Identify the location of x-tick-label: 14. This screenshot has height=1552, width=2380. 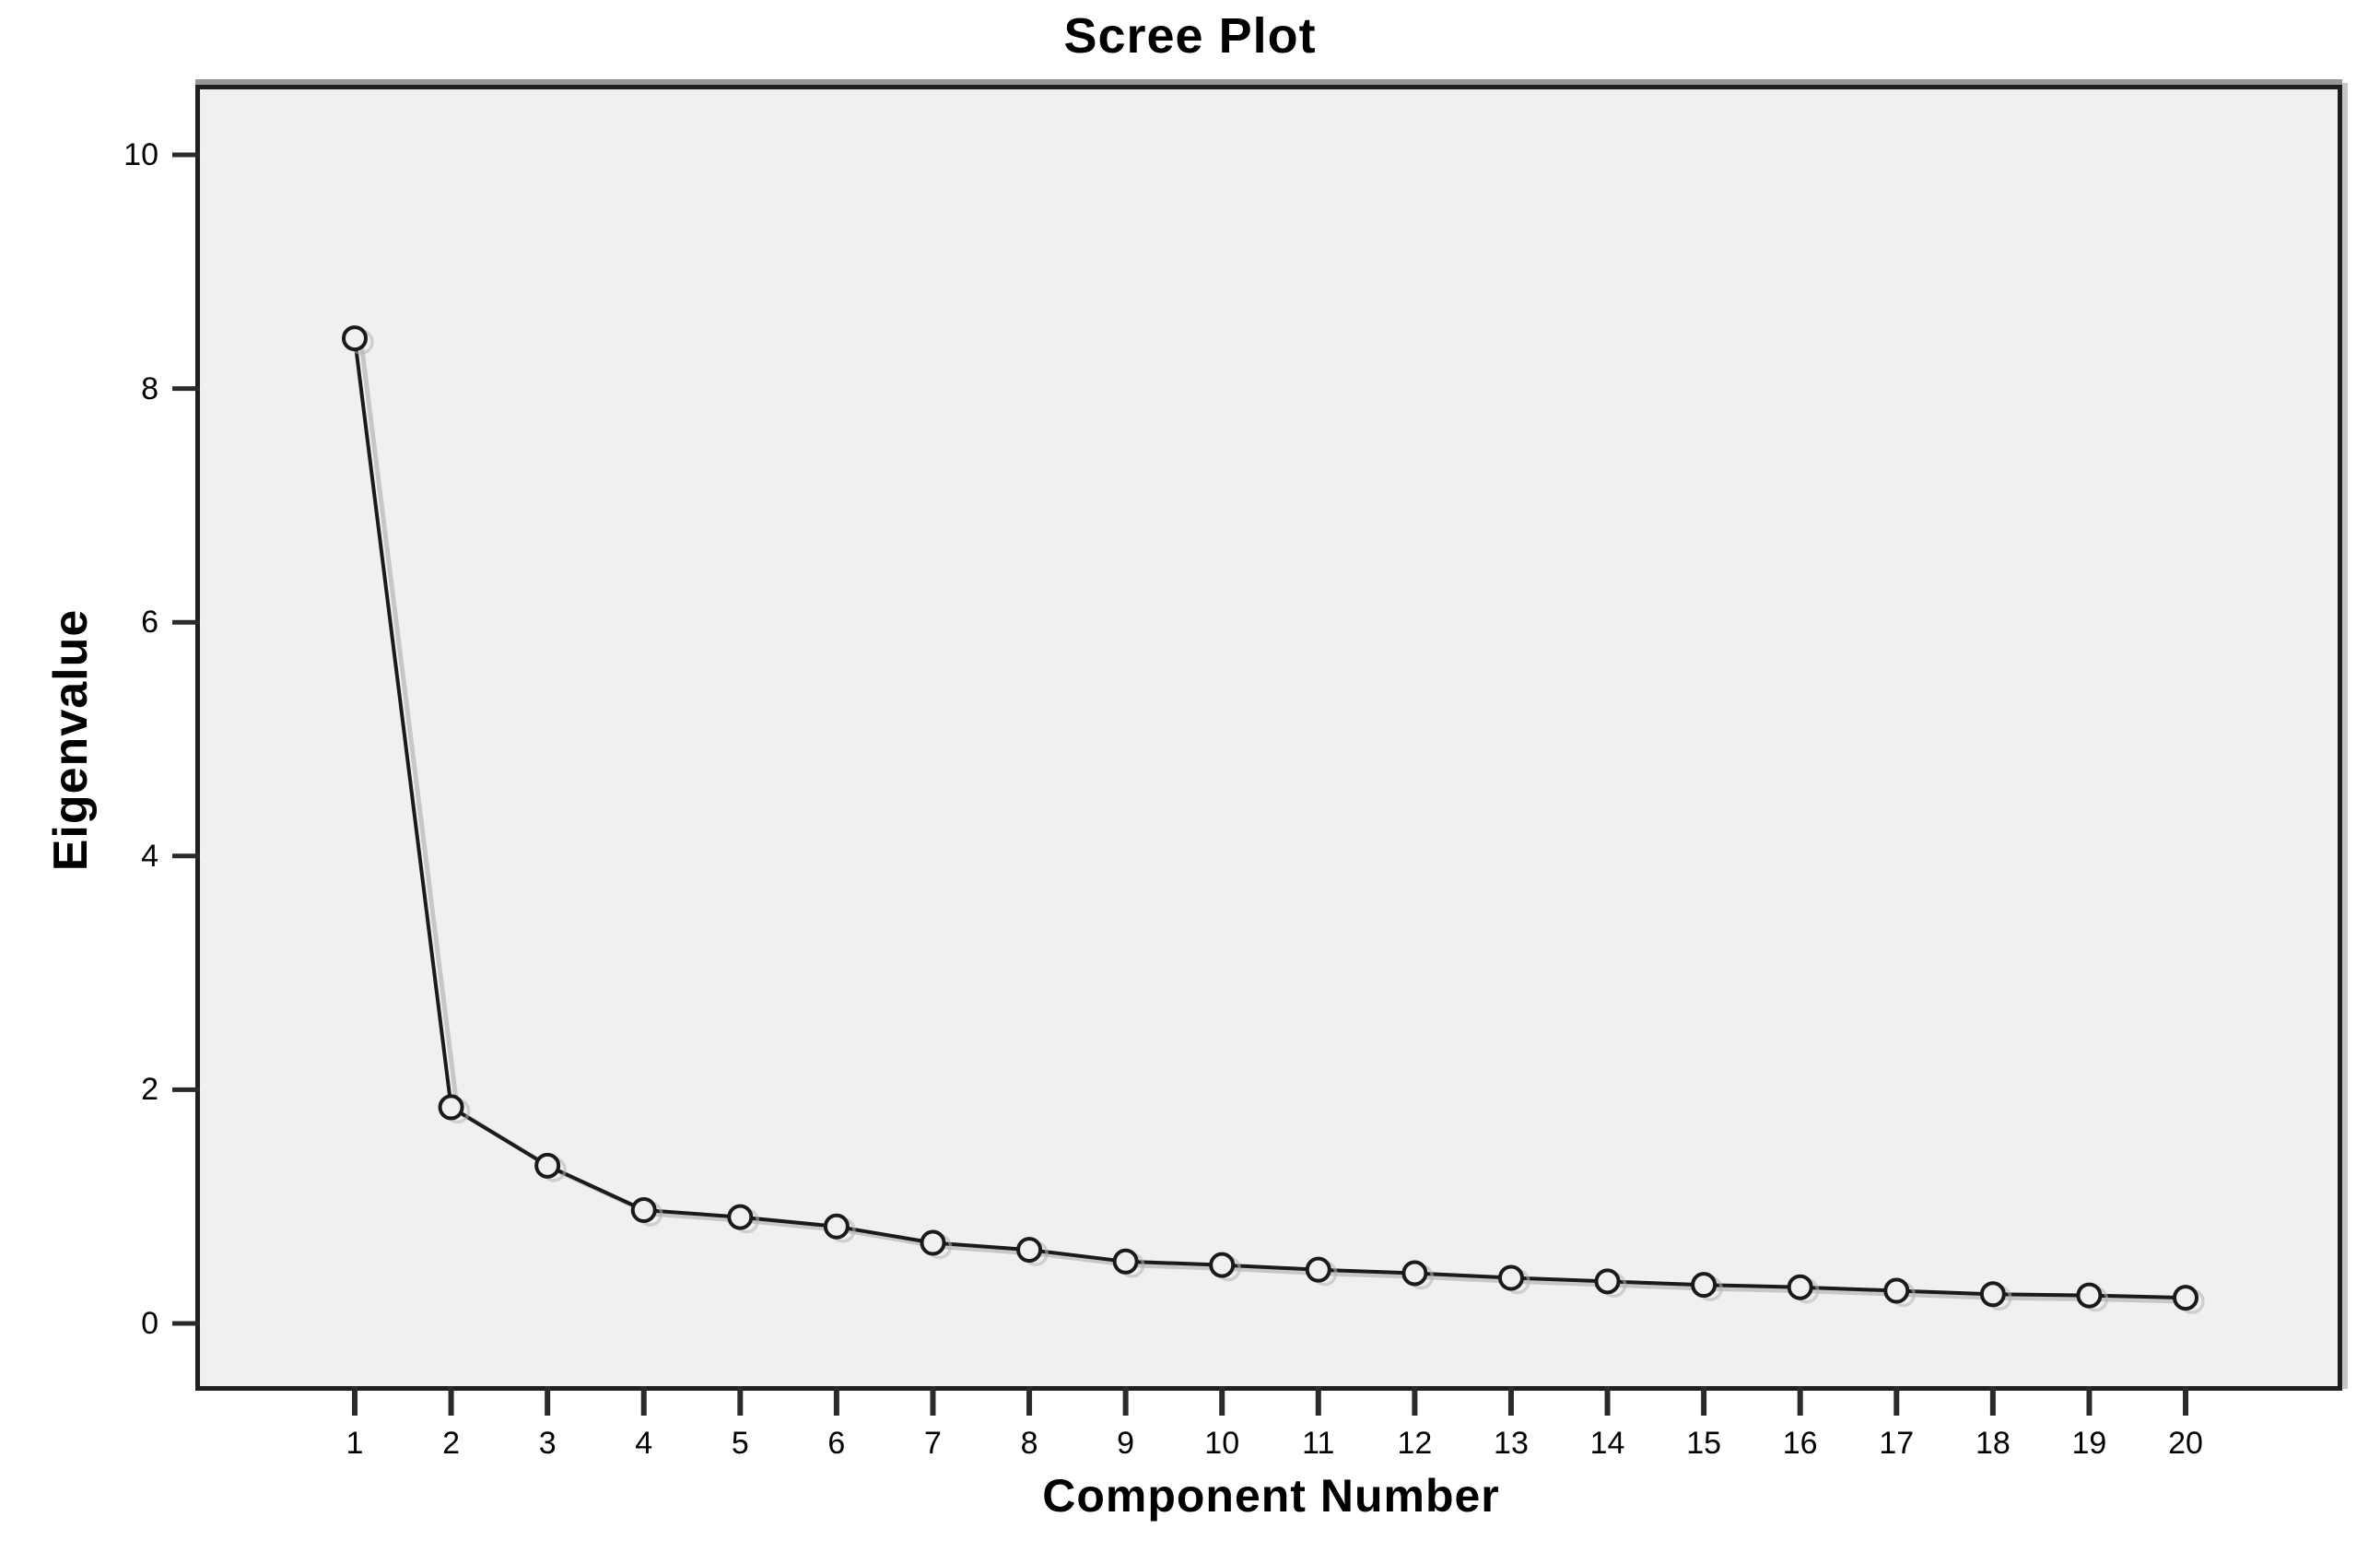
(1607, 1443).